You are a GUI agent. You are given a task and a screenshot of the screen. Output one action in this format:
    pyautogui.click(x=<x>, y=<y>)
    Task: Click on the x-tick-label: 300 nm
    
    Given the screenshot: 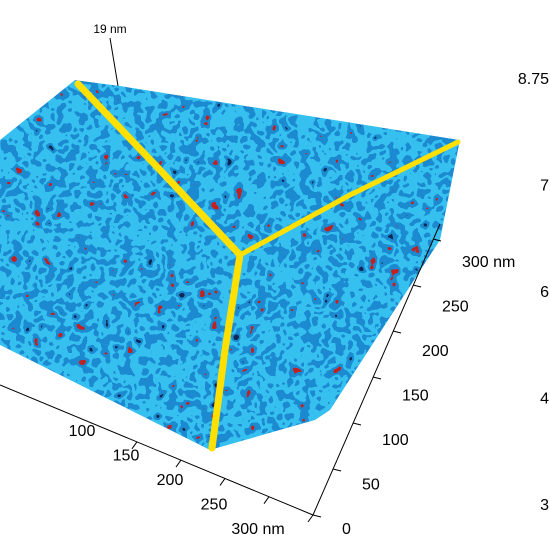 What is the action you would take?
    pyautogui.click(x=257, y=529)
    